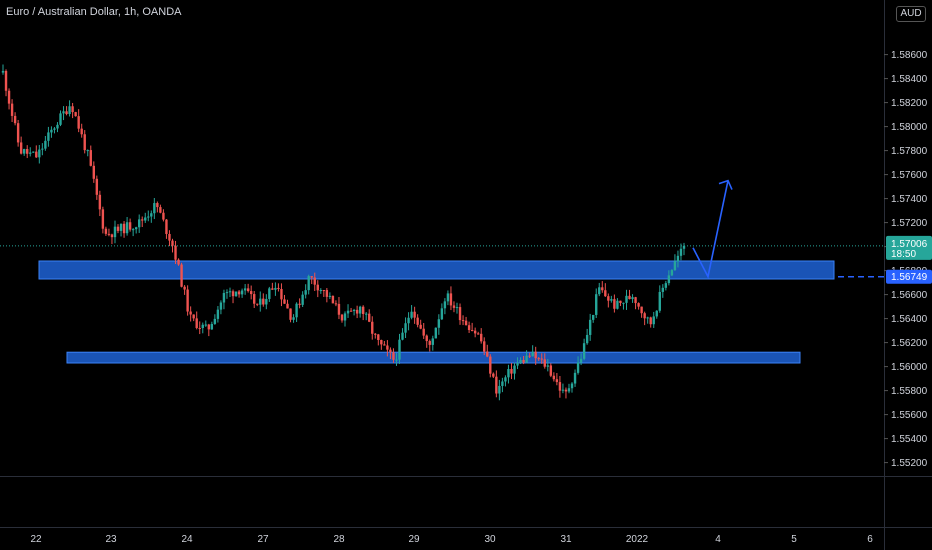  What do you see at coordinates (725, 184) in the screenshot?
I see `arrow-head` at bounding box center [725, 184].